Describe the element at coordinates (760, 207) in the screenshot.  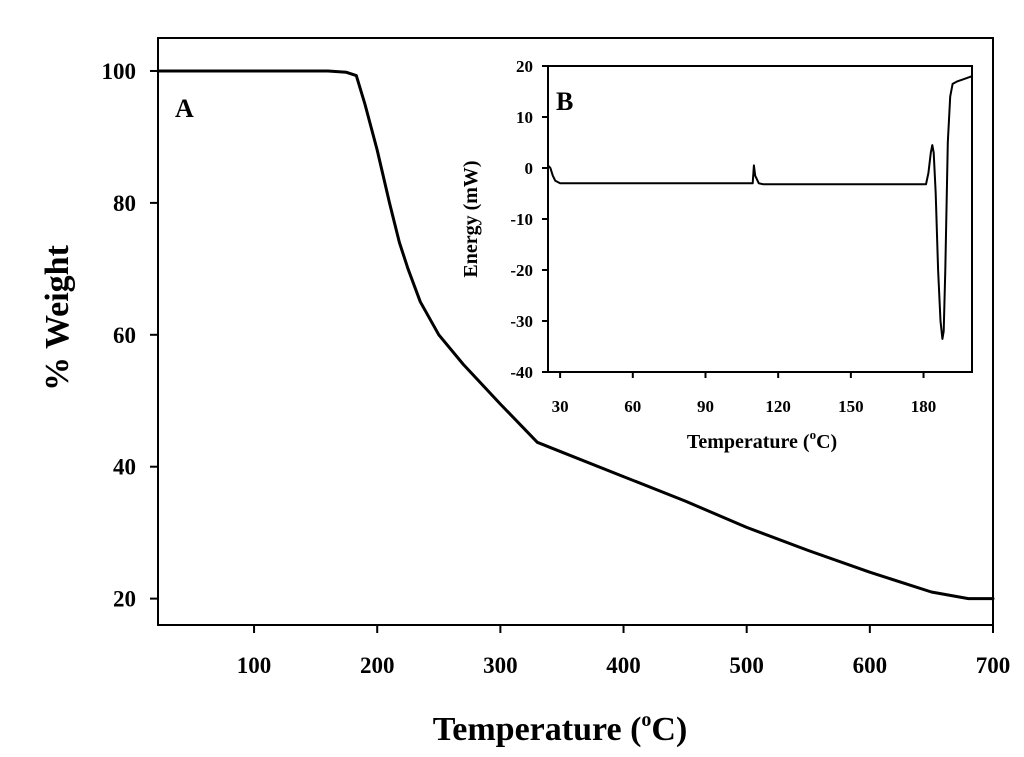
I see `dsc-curve` at that location.